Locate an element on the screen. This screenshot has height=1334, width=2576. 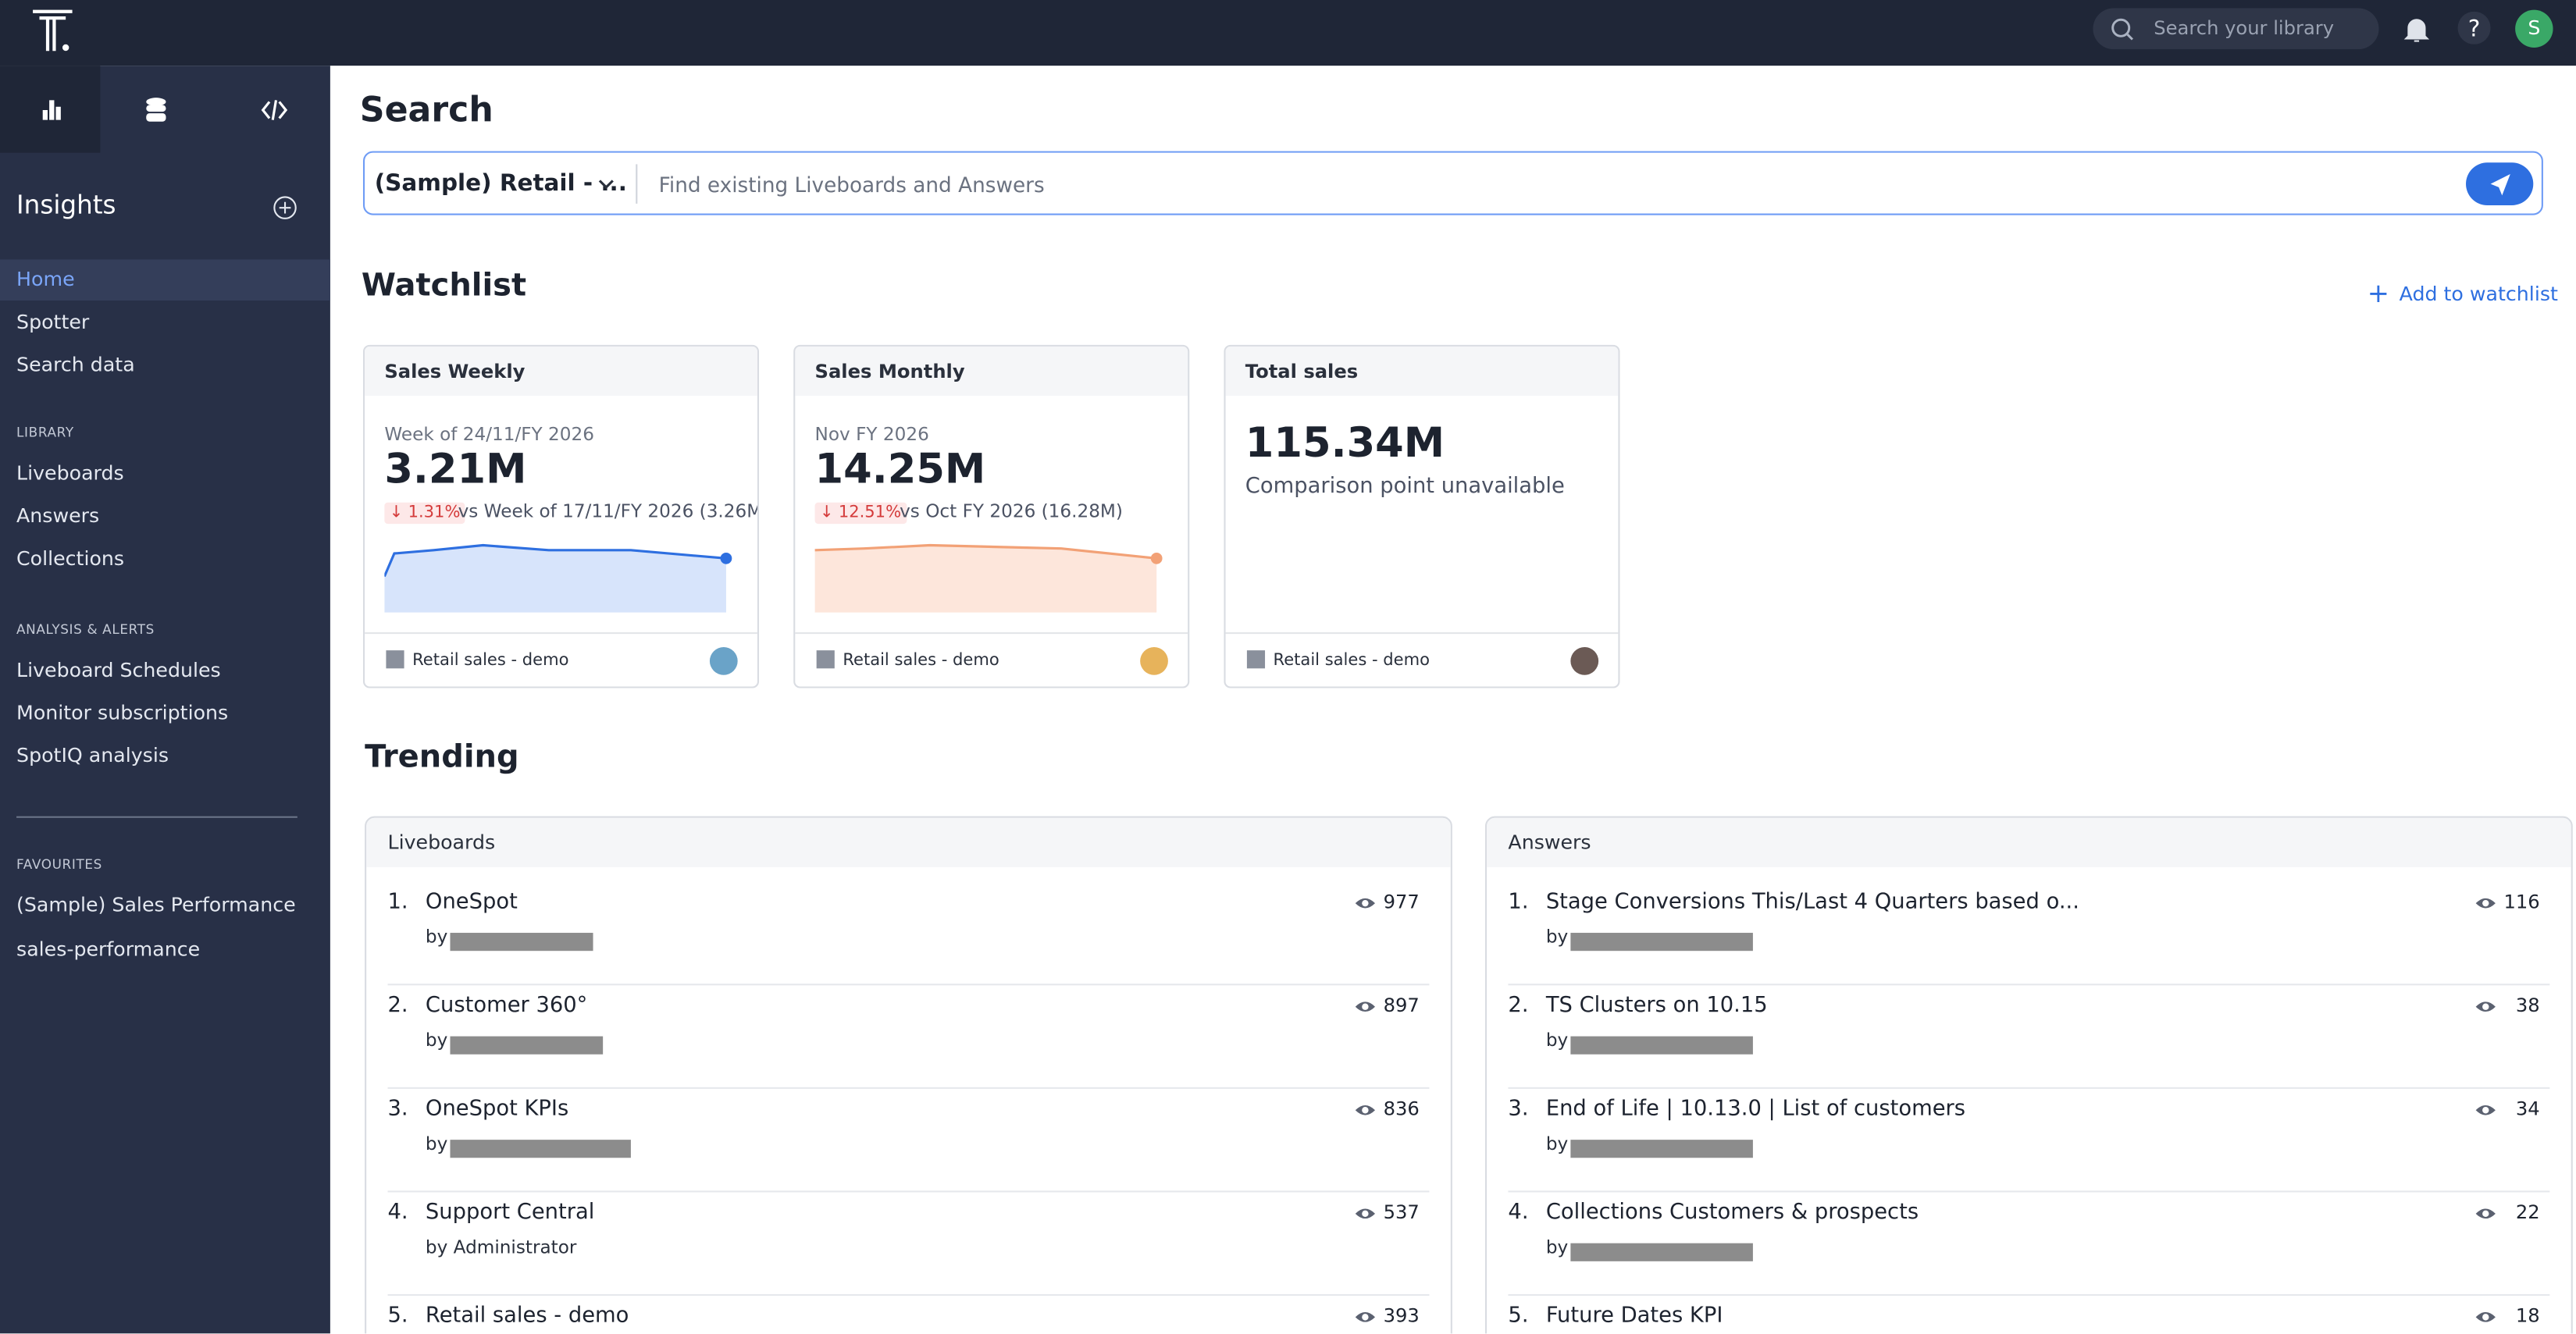
trending-item: 4. Collections Customers & prospects by 22 is located at coordinates (2029, 1243).